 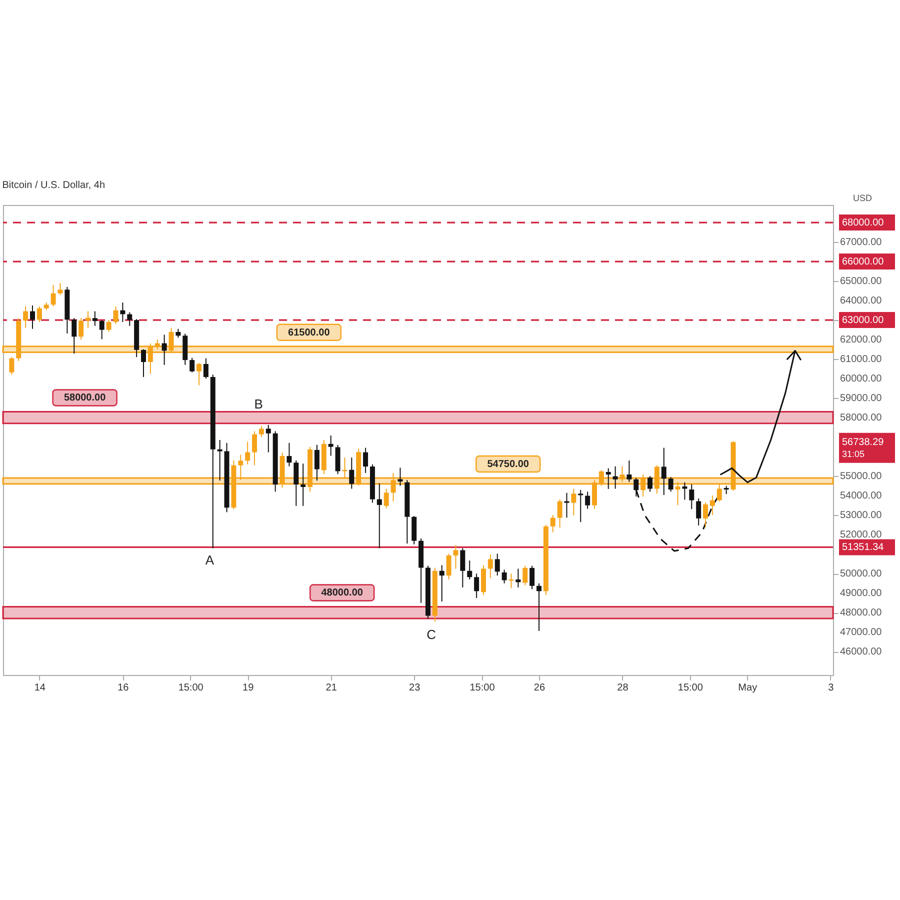 I want to click on x-tick-label: 14, so click(x=40, y=688).